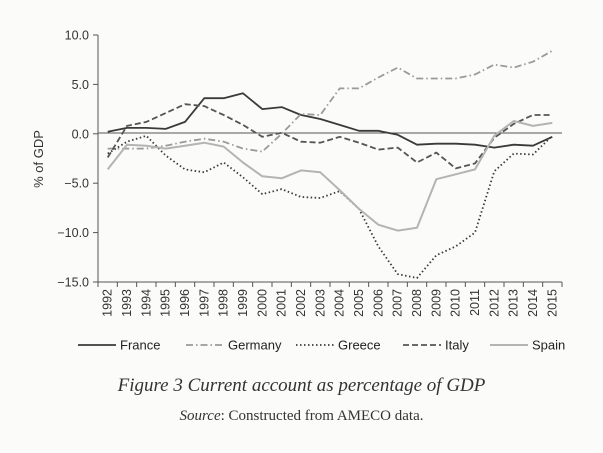 This screenshot has height=453, width=603. Describe the element at coordinates (140, 345) in the screenshot. I see `legend-label-france: France` at that location.